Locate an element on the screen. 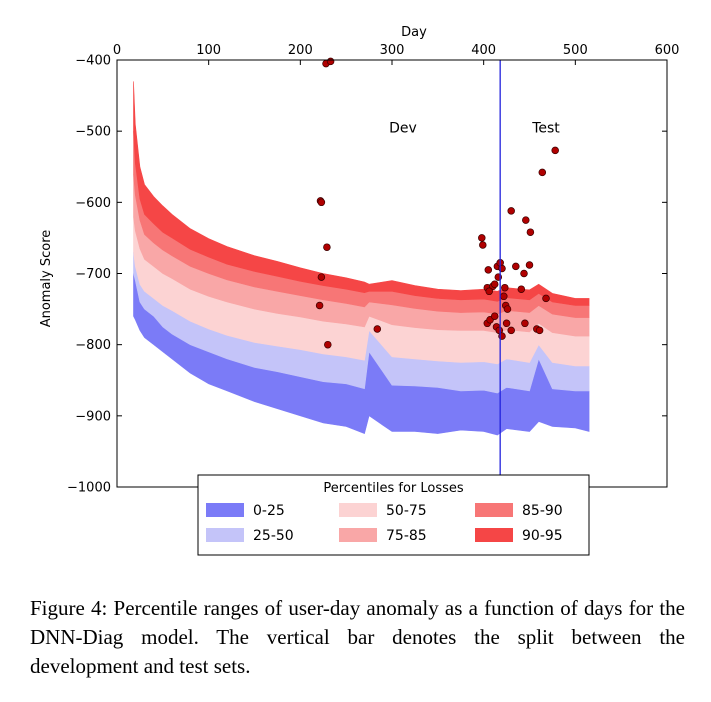  x-tick-label: 0 is located at coordinates (117, 50).